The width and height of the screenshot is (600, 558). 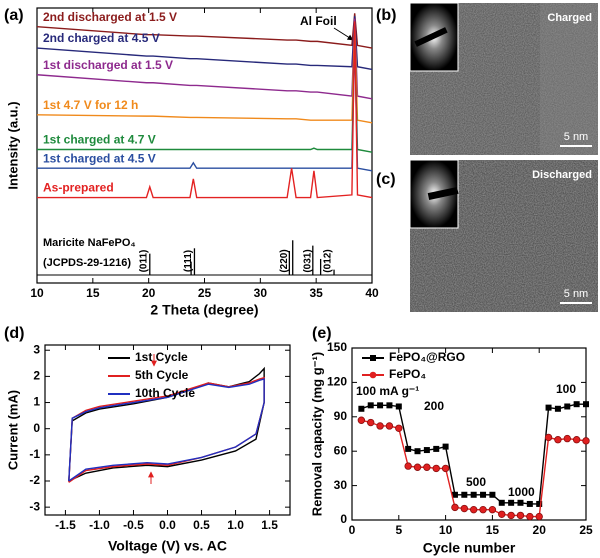 What do you see at coordinates (398, 530) in the screenshot?
I see `x-tick-label: 5` at bounding box center [398, 530].